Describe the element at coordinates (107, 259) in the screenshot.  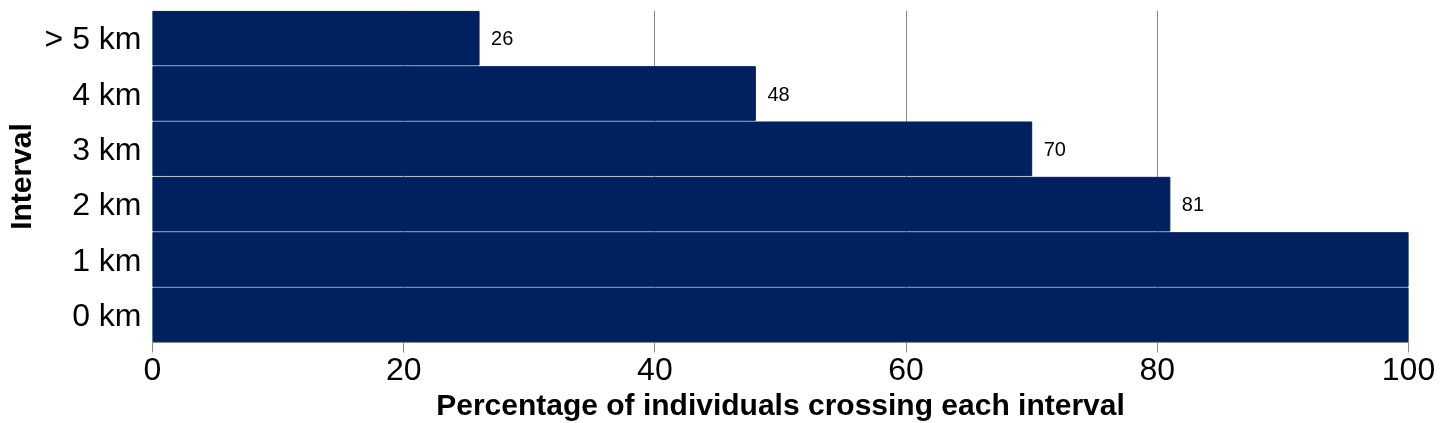
I see `y-tick-label: 1 km` at that location.